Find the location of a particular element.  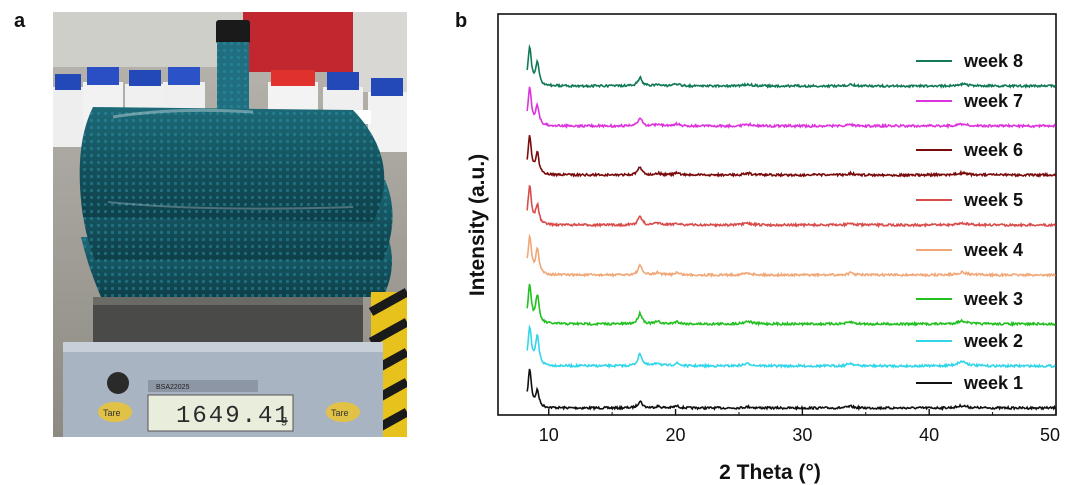

tare-label-right: Tare is located at coordinates (340, 413).